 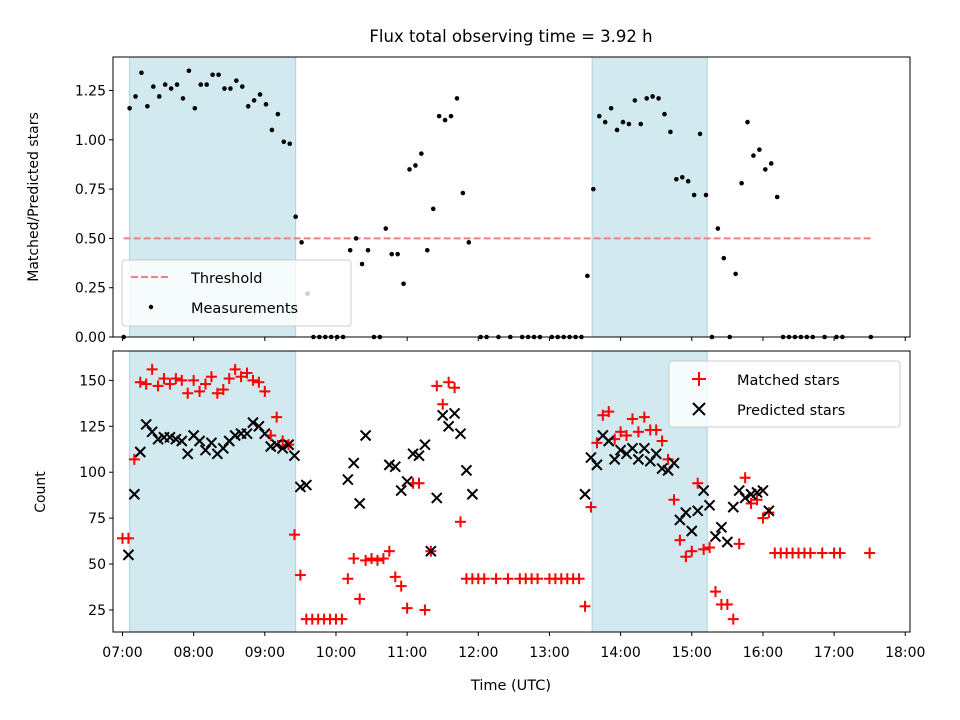 What do you see at coordinates (905, 653) in the screenshot?
I see `x-tick-label: 18:00` at bounding box center [905, 653].